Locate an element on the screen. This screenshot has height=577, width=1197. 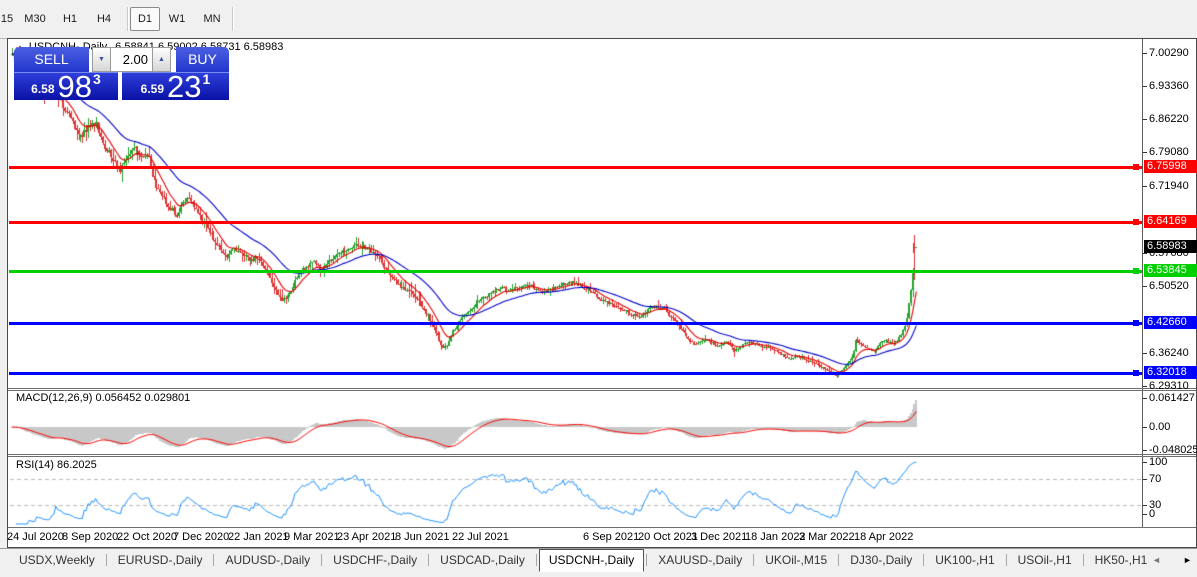
sell-button: SELL is located at coordinates (51, 59).